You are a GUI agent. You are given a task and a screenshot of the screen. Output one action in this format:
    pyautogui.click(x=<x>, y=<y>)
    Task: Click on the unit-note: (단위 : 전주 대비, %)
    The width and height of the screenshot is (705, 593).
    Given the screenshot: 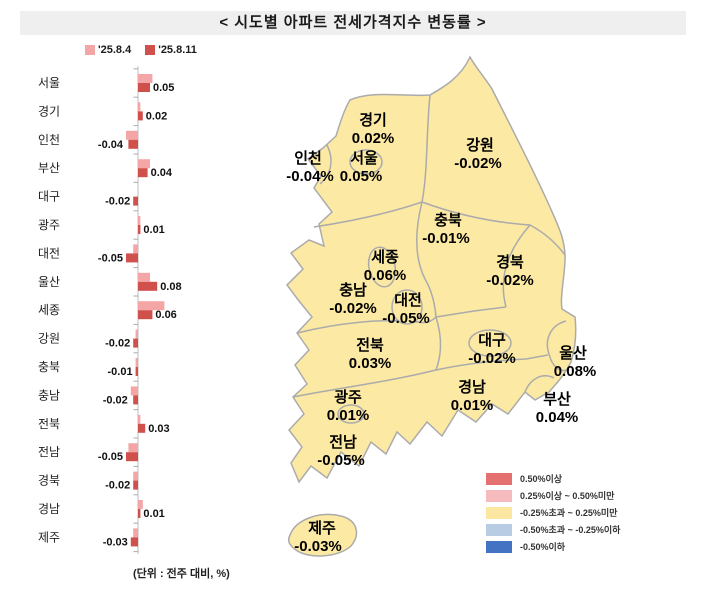 What is the action you would take?
    pyautogui.click(x=181, y=574)
    